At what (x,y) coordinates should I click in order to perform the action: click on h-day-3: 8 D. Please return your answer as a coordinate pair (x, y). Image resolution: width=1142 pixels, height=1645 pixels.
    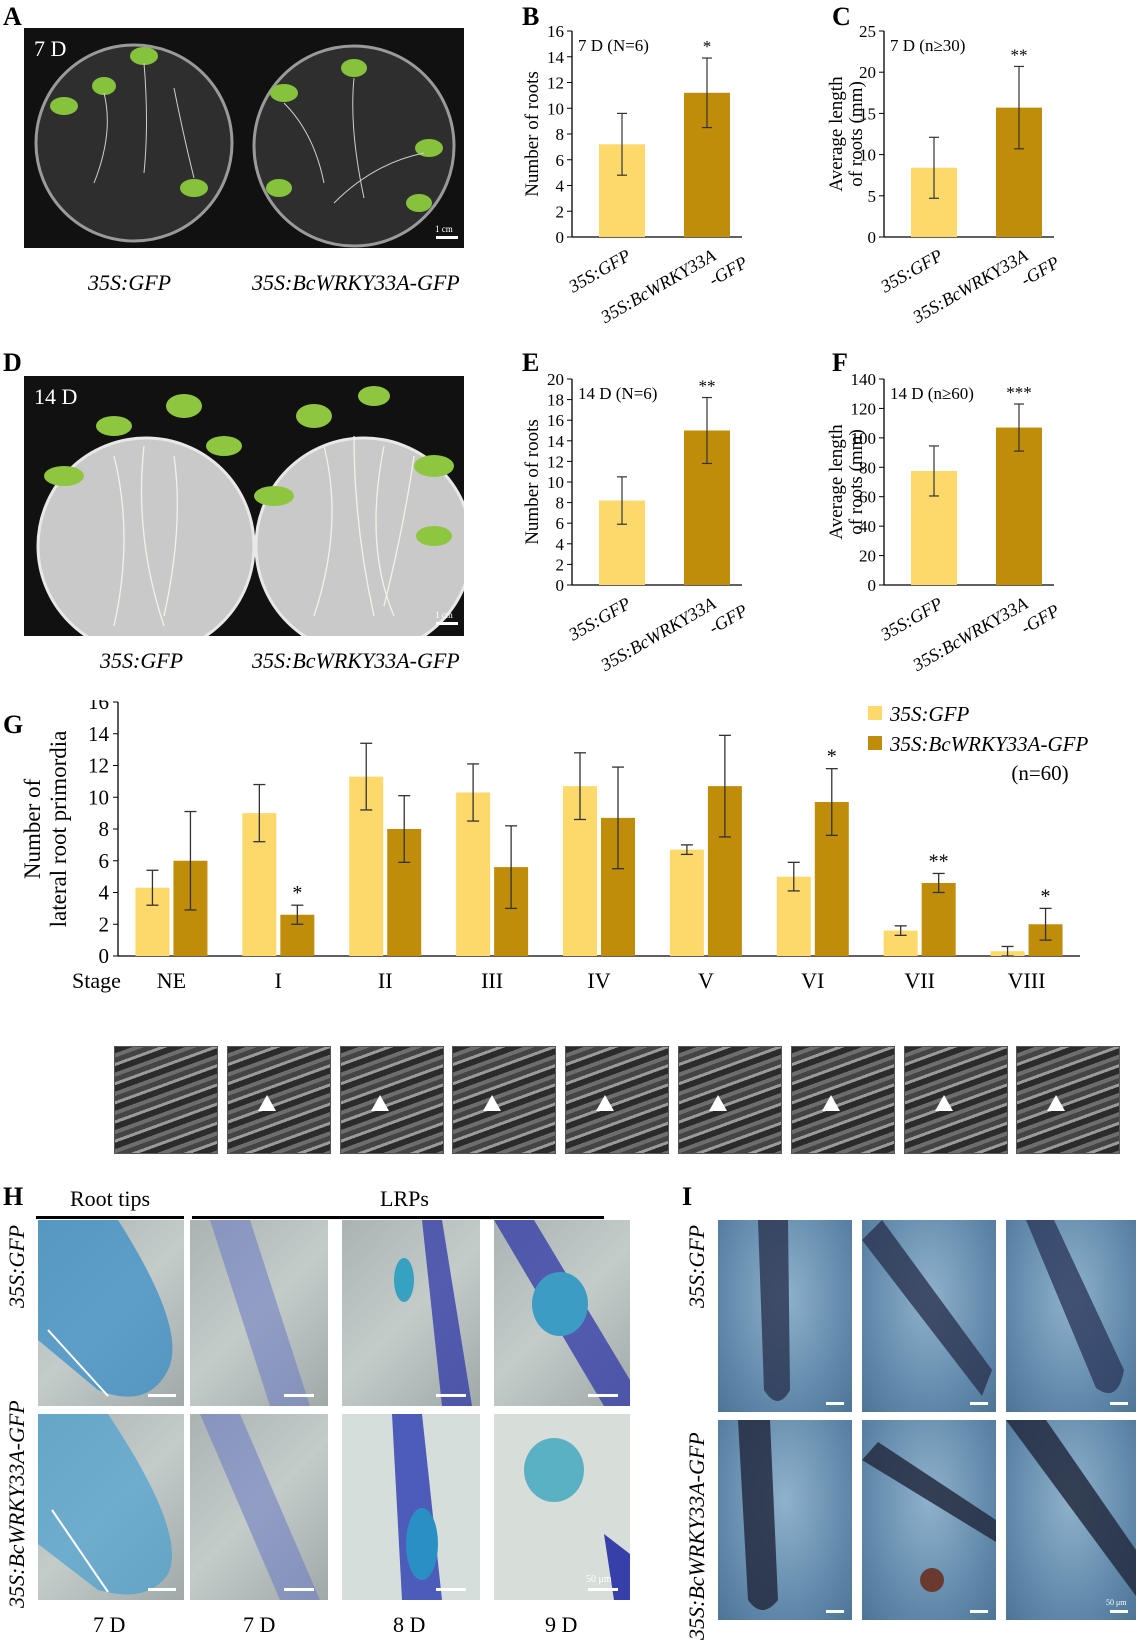
    Looking at the image, I should click on (409, 1624).